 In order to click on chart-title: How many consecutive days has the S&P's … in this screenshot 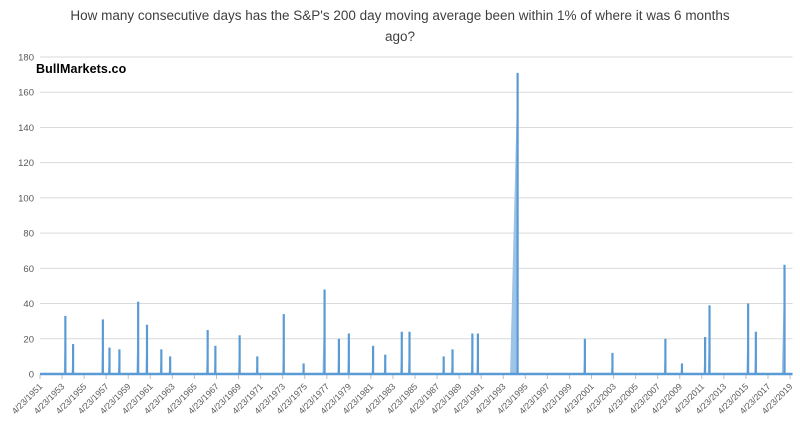, I will do `click(400, 26)`.